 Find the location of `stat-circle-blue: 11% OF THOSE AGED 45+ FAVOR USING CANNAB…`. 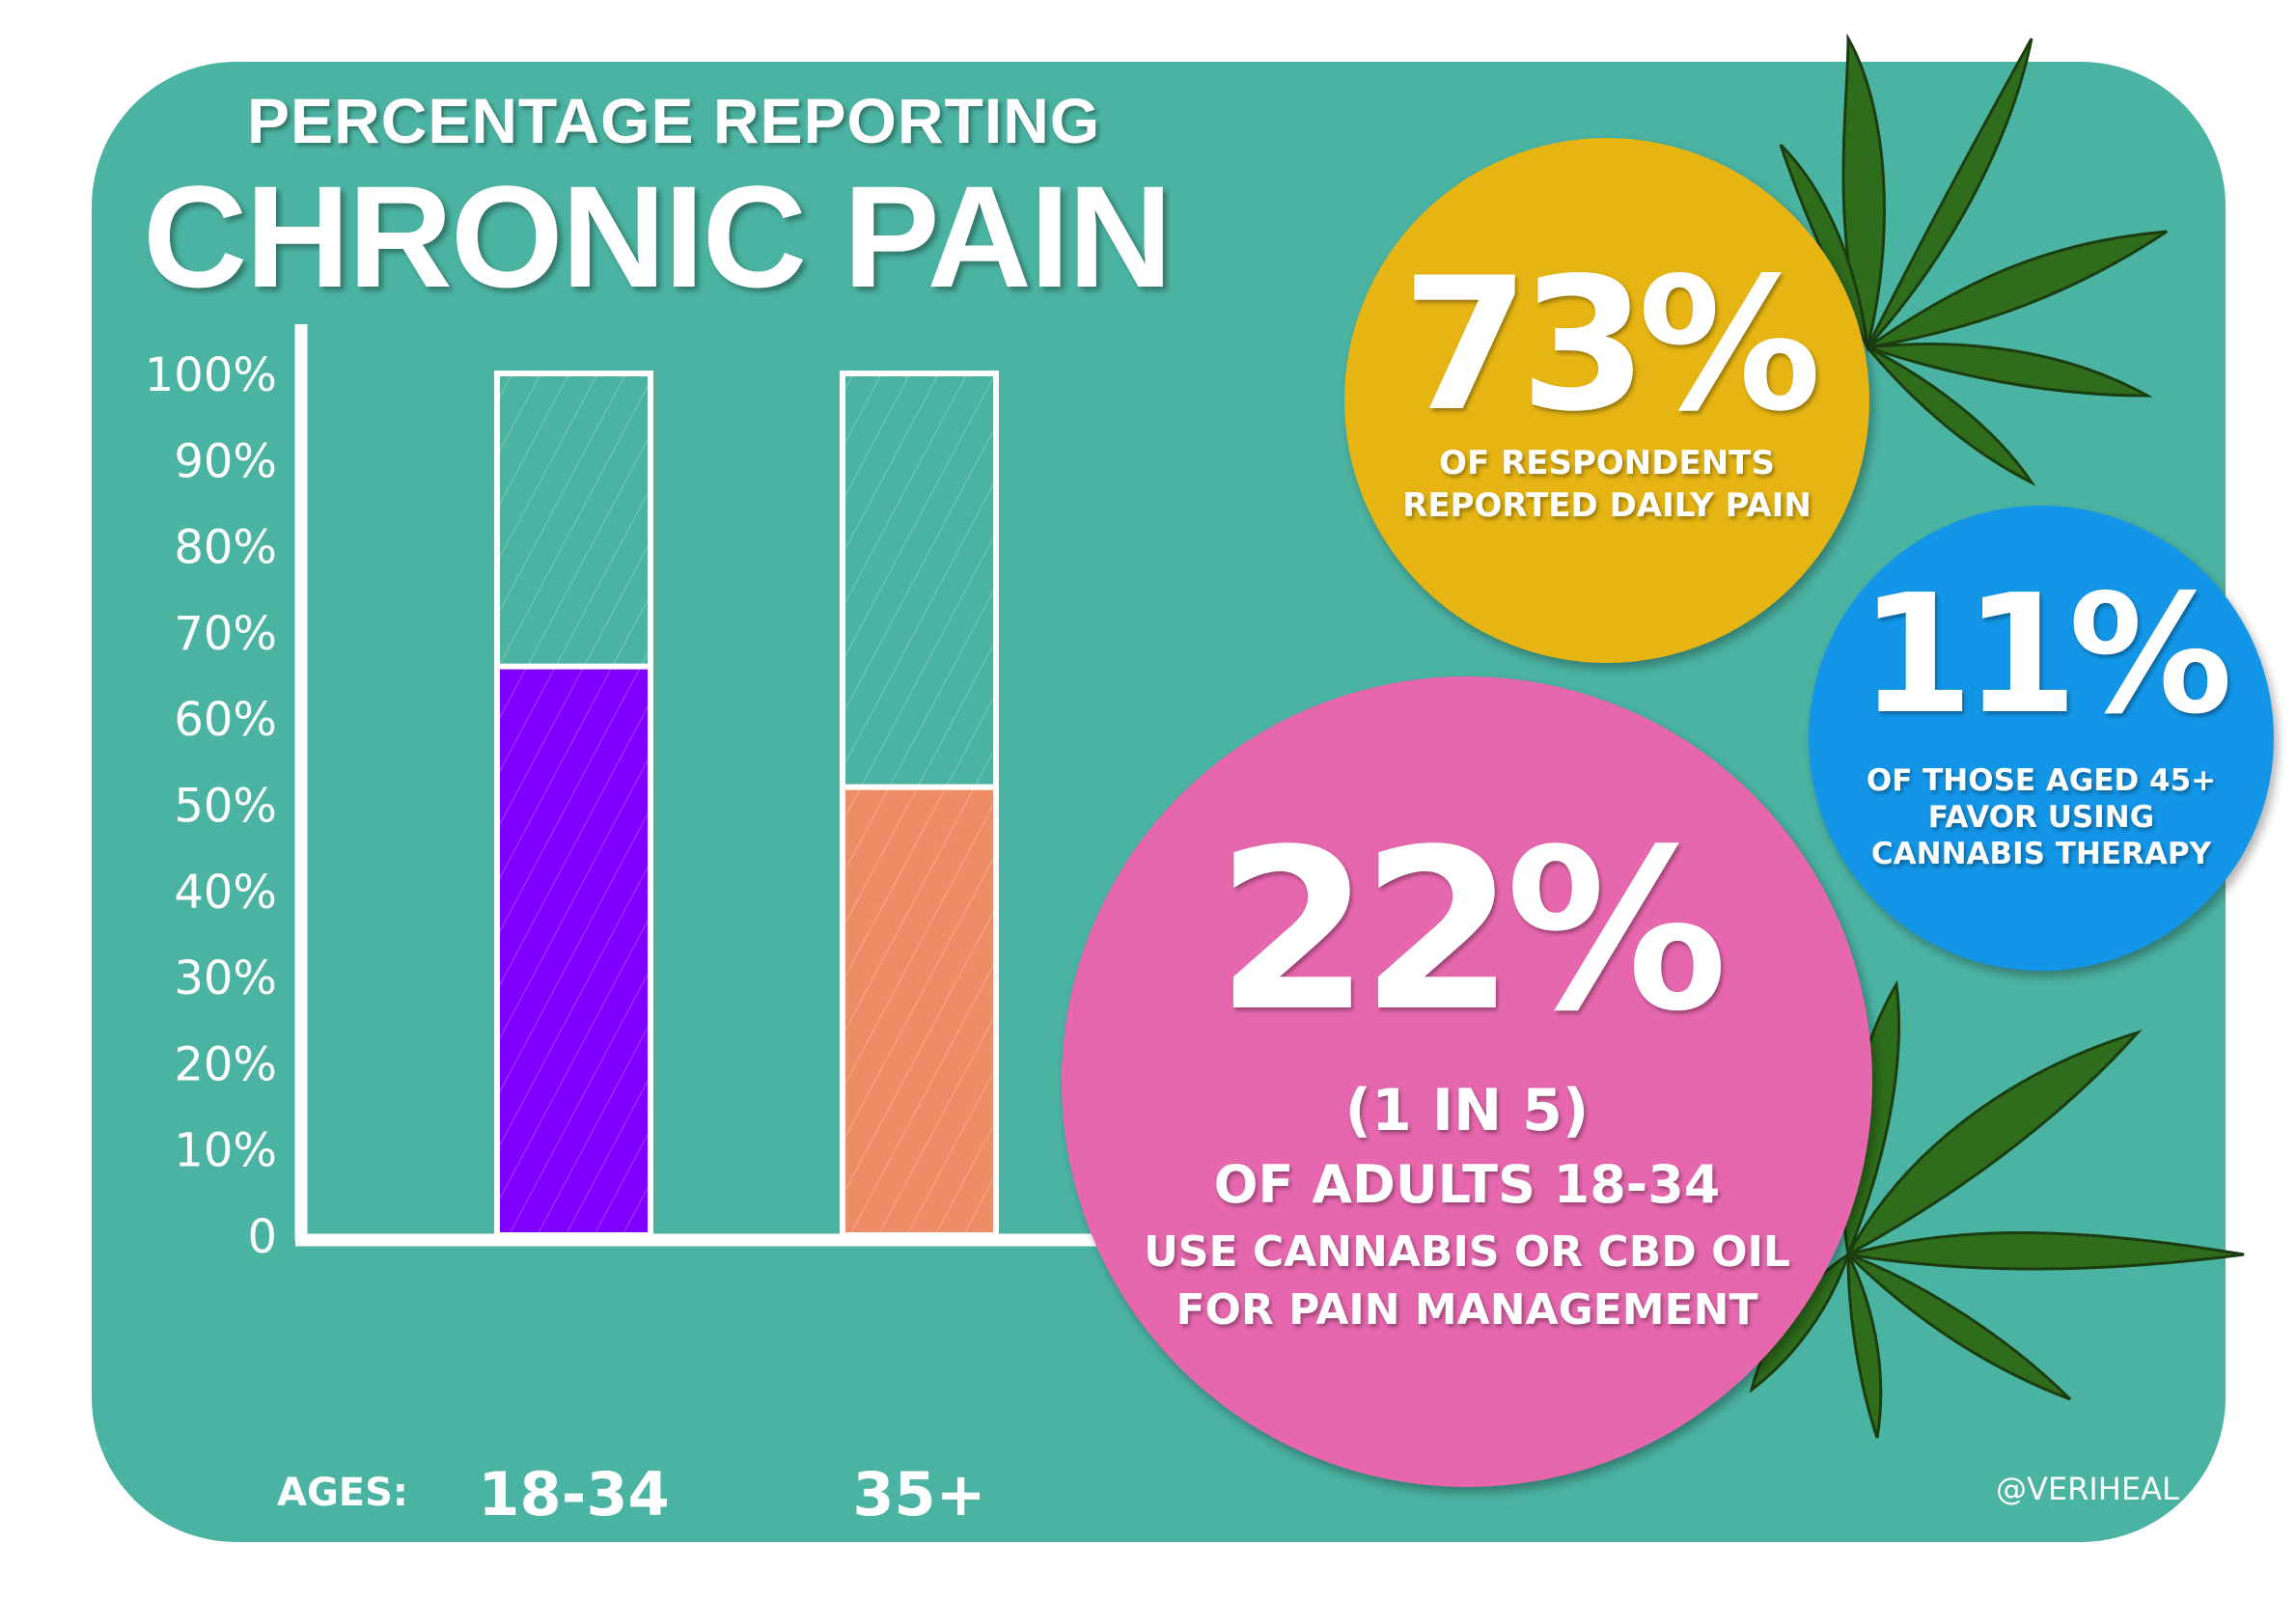

stat-circle-blue: 11% OF THOSE AGED 45+ FAVOR USING CANNAB… is located at coordinates (2041, 738).